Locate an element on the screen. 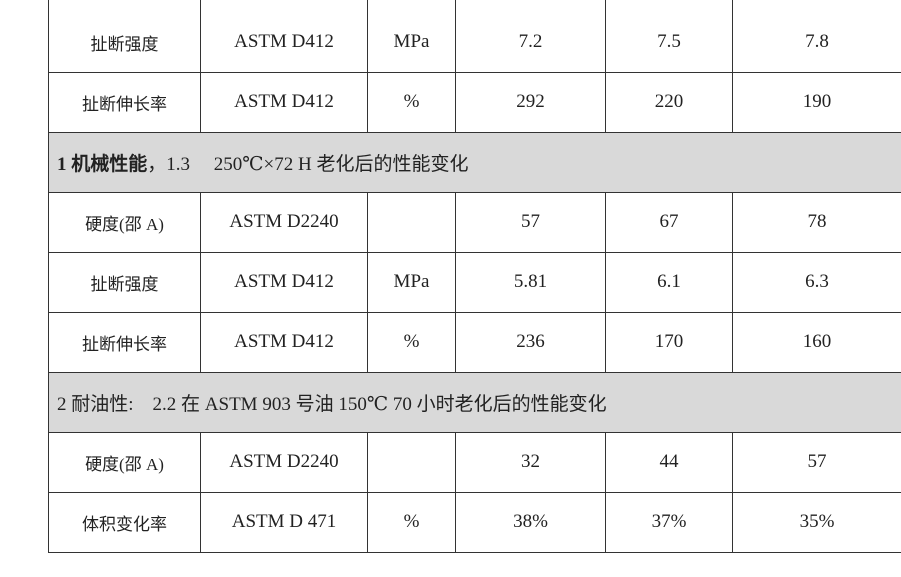 This screenshot has height=577, width=901. table-row: 体积变化率 ASTM D 471% 38% 37% 35% is located at coordinates (474, 522).